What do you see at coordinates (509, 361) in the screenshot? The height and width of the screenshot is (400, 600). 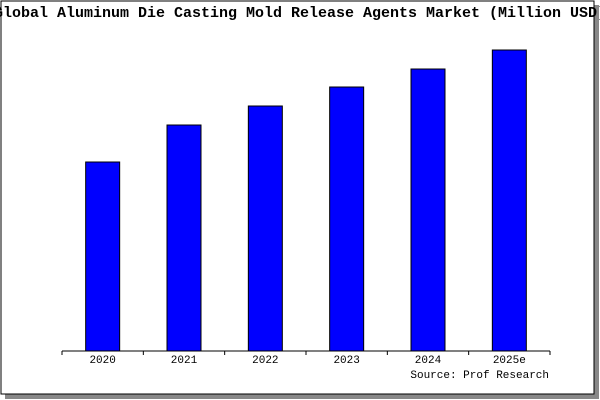 I see `x-tick-label: 2025e` at bounding box center [509, 361].